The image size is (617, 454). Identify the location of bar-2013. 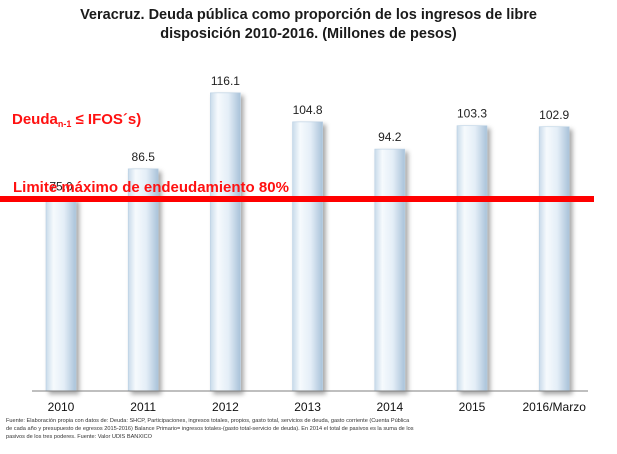
(307, 256).